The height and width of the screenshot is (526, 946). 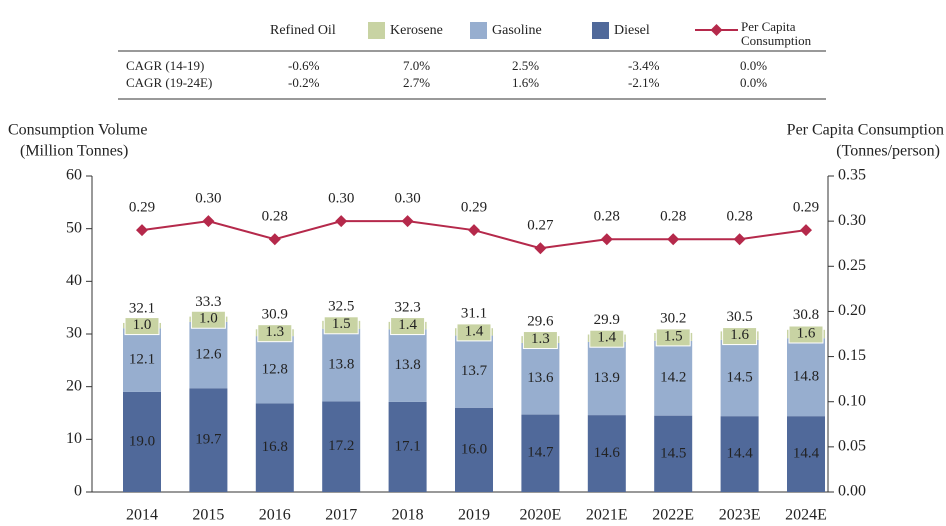 What do you see at coordinates (525, 82) in the screenshot?
I see `table-cell: 1.6%` at bounding box center [525, 82].